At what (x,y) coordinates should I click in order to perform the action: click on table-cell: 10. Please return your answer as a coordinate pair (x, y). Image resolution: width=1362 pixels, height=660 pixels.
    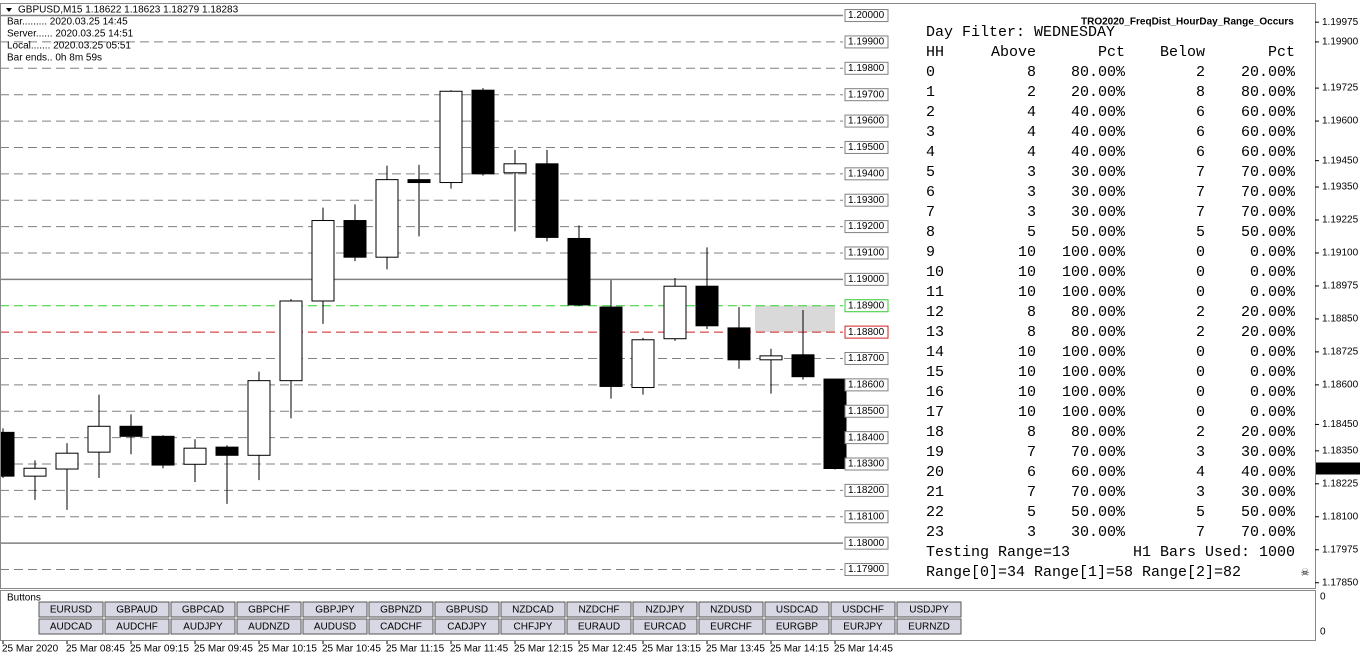
    Looking at the image, I should click on (1027, 352).